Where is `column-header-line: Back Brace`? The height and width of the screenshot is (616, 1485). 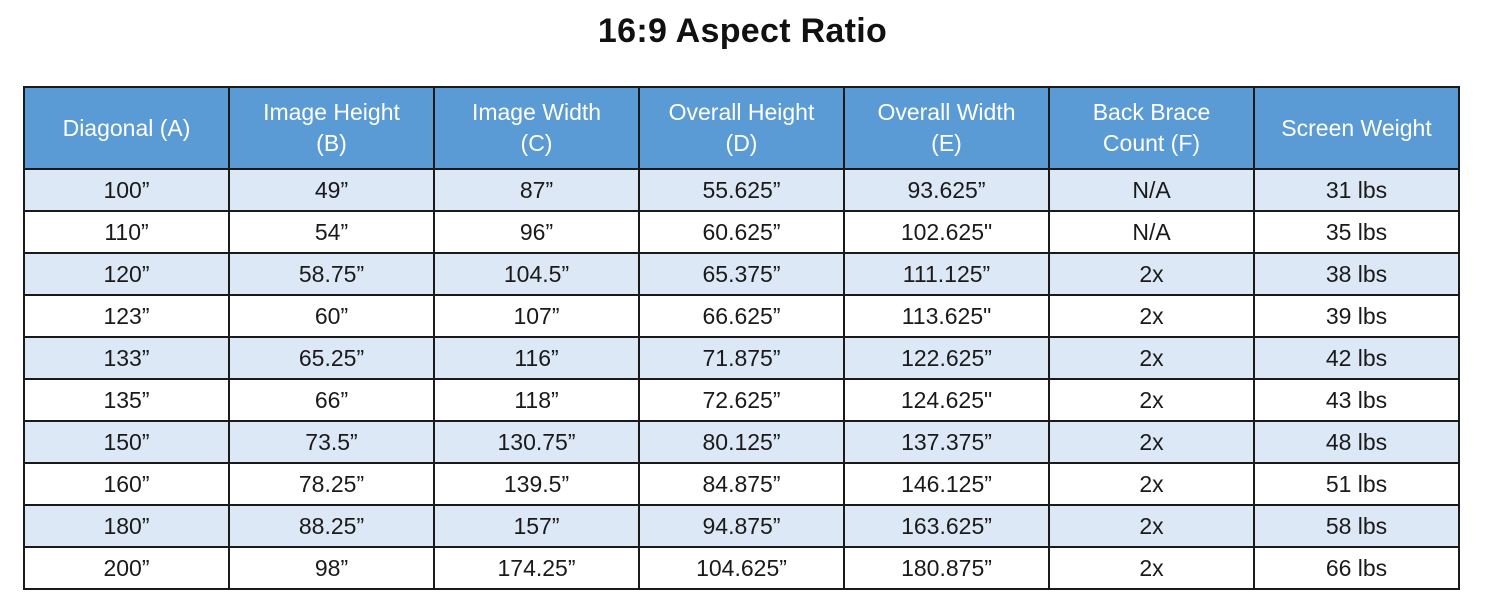
column-header-line: Back Brace is located at coordinates (1151, 112).